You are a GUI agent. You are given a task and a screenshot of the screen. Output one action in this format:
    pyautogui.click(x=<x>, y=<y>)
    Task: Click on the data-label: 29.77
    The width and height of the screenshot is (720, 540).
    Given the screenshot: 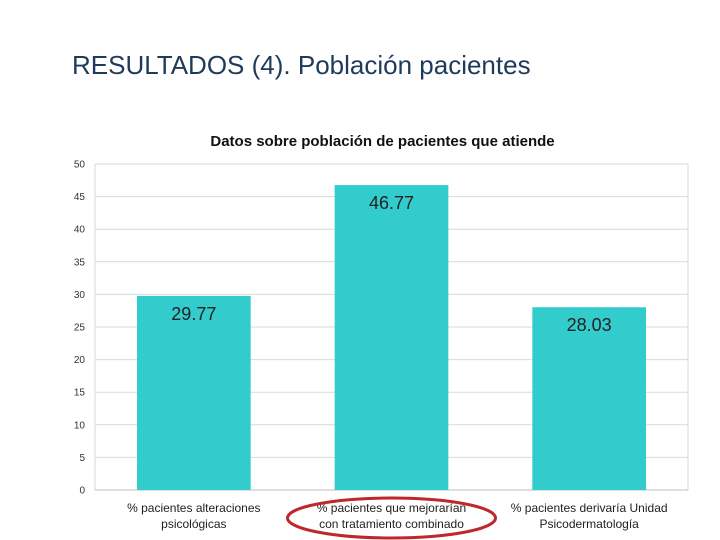 What is the action you would take?
    pyautogui.click(x=193, y=314)
    